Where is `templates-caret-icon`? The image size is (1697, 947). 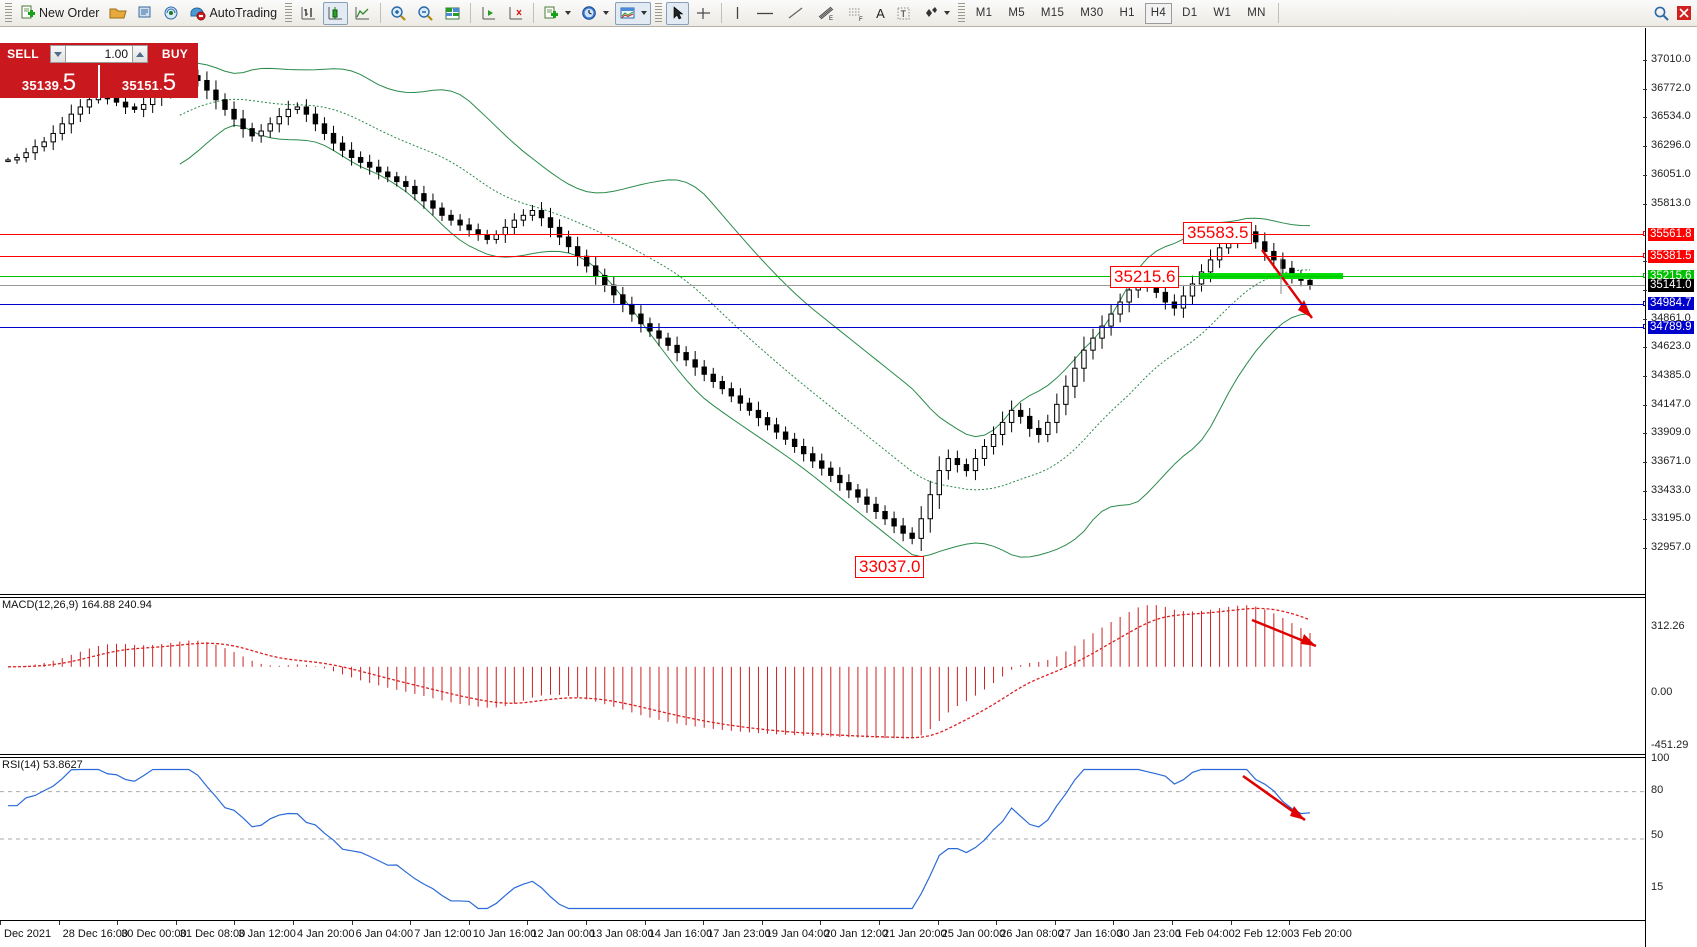 templates-caret-icon is located at coordinates (644, 13).